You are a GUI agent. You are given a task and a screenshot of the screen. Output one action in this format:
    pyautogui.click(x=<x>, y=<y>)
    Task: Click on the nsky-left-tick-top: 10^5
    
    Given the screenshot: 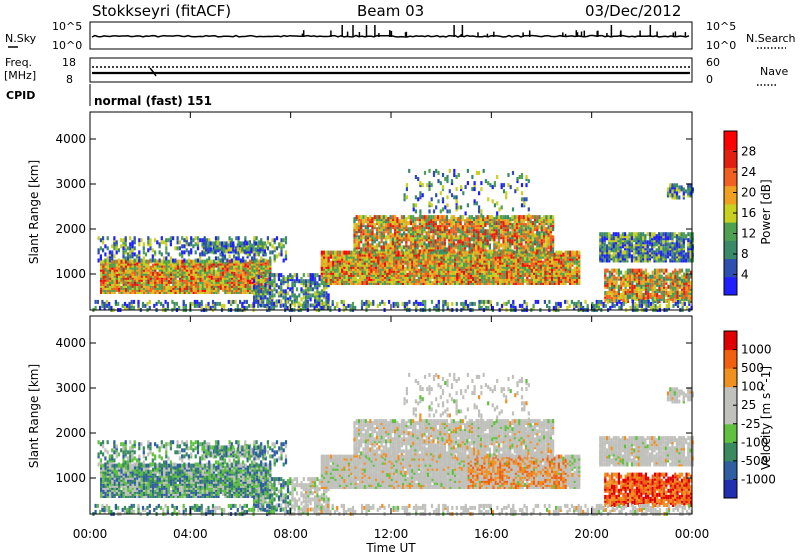 What is the action you would take?
    pyautogui.click(x=67, y=26)
    